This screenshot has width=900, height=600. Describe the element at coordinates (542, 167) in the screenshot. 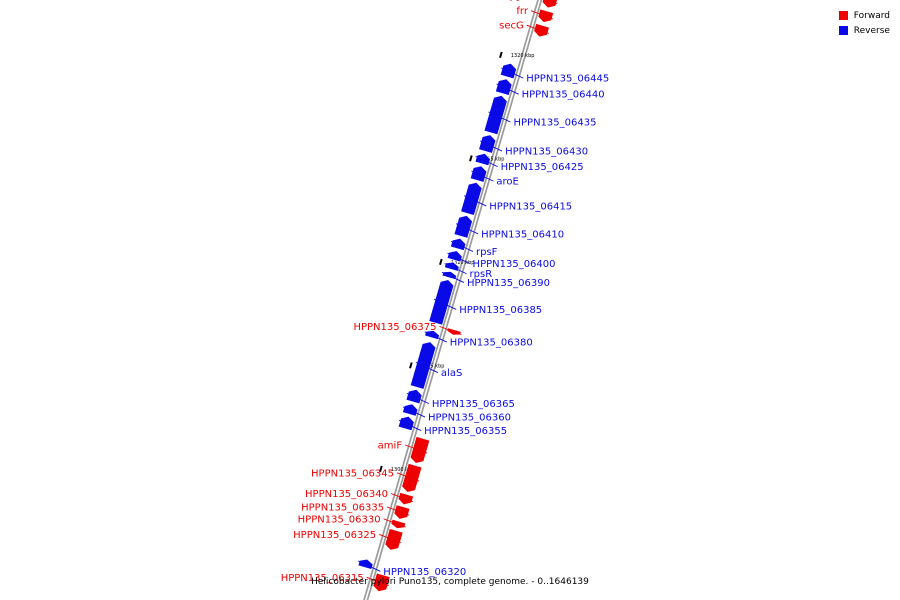

I see `gene-label: HPPN135_06425` at that location.